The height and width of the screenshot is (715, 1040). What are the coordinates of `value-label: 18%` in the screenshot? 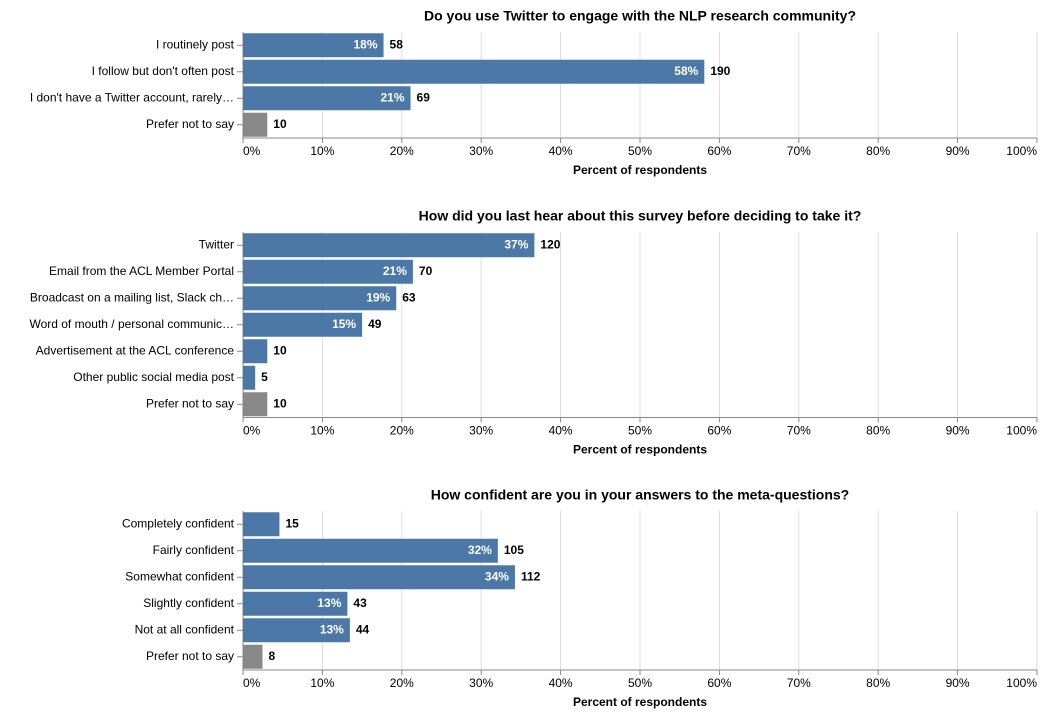 It's located at (366, 44).